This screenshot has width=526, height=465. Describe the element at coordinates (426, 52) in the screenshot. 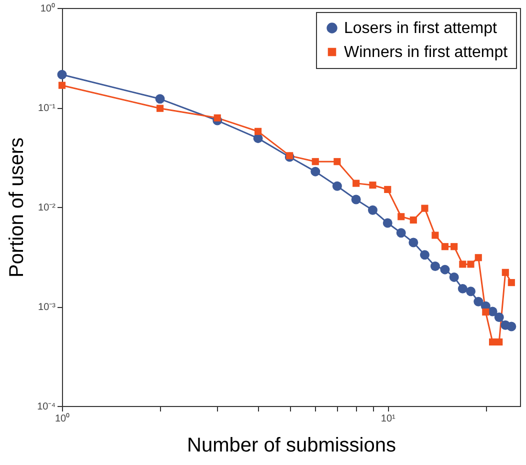

I see `legend-label: Winners in first attempt` at that location.